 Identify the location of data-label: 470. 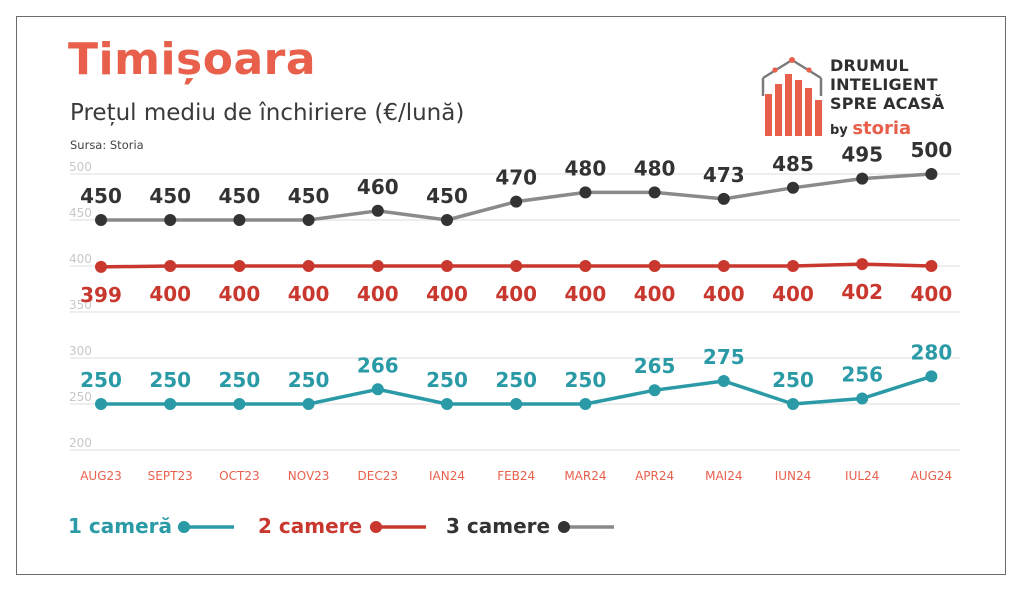
(516, 178).